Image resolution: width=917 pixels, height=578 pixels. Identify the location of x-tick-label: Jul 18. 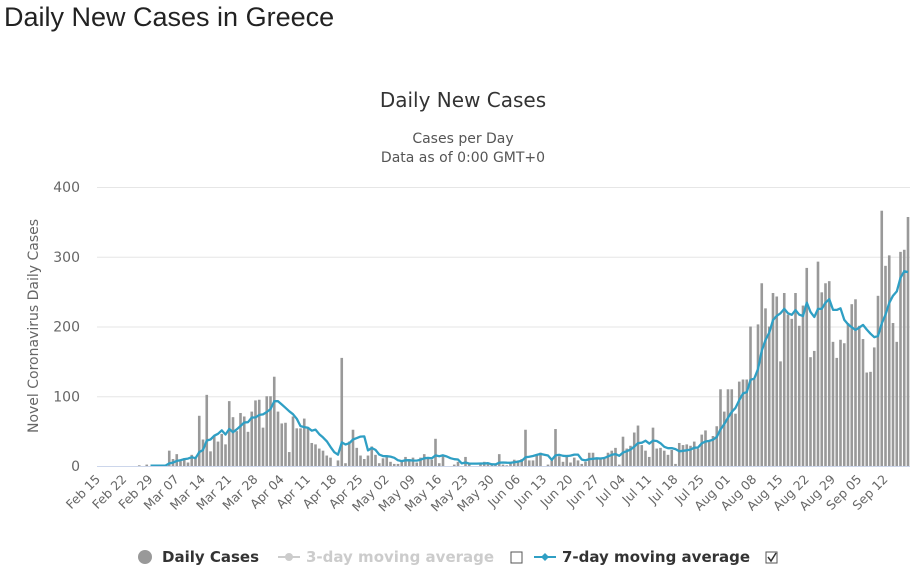
(663, 489).